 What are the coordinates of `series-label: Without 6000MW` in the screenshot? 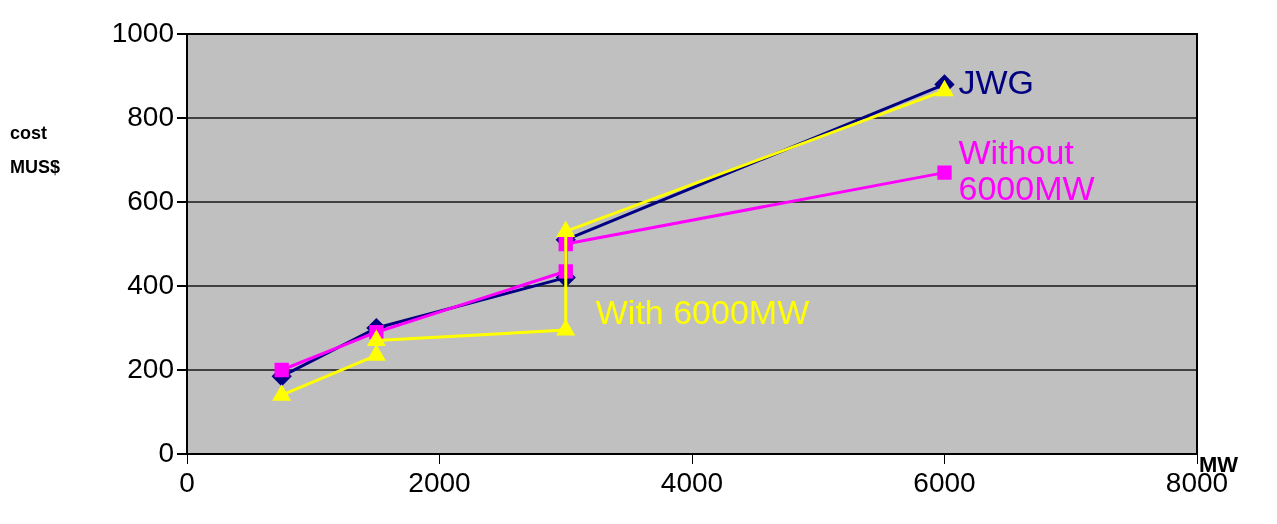 It's located at (1026, 169).